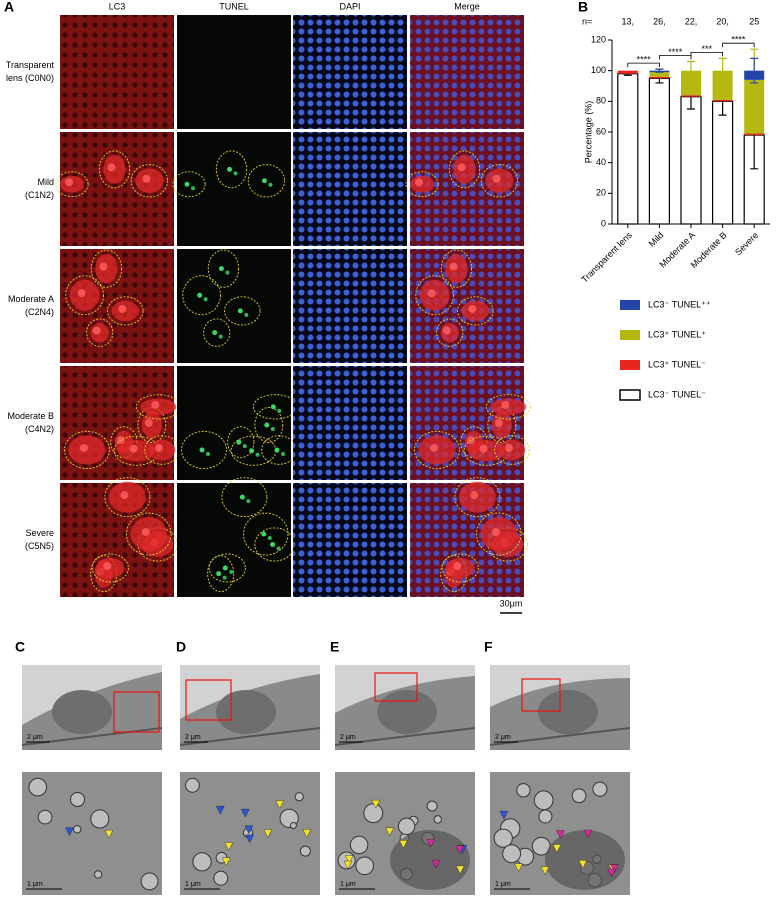 The height and width of the screenshot is (914, 776). What do you see at coordinates (679, 304) in the screenshot?
I see `legend-label: LC3⁻ TUNEL⁺⁺` at bounding box center [679, 304].